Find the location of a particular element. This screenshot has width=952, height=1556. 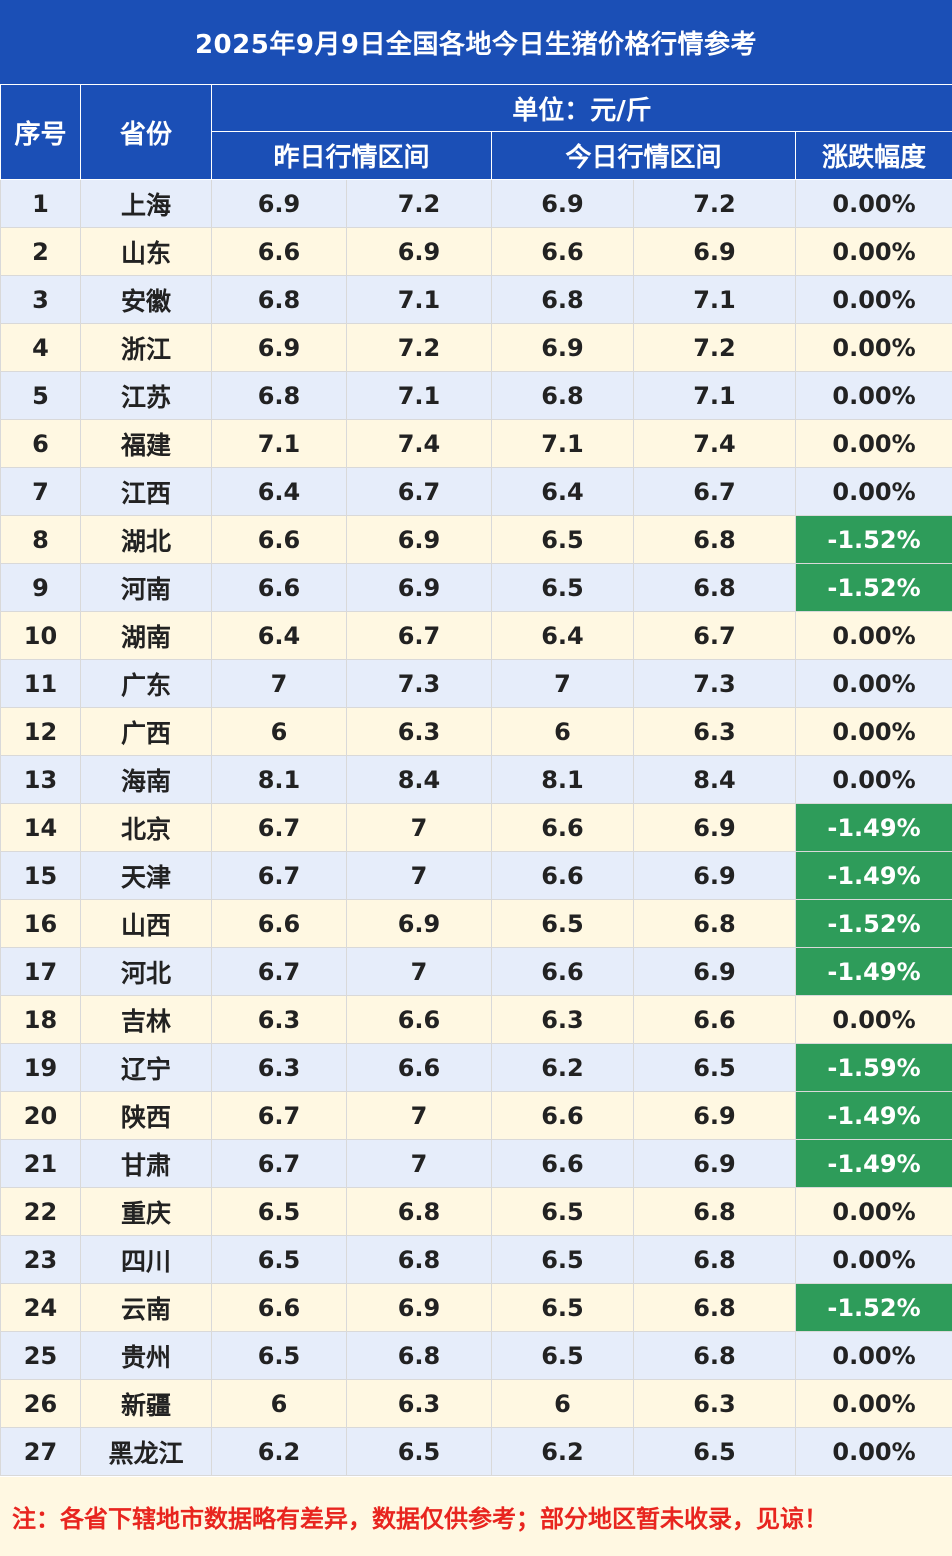

table-header: 序号 省份 单位：元/斤 昨日行情区间 今日行情区间 涨跌幅度 is located at coordinates (476, 132).